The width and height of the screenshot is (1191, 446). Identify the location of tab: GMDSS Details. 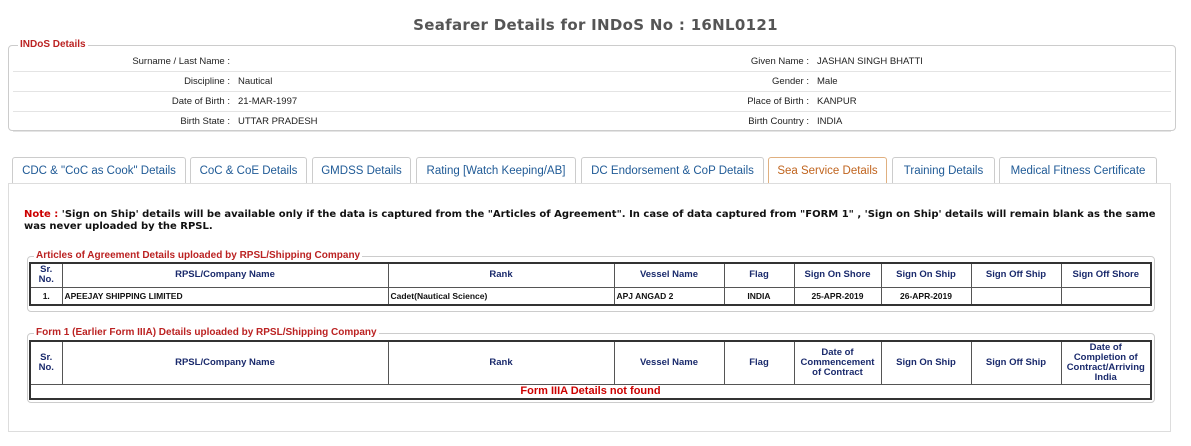
(361, 170).